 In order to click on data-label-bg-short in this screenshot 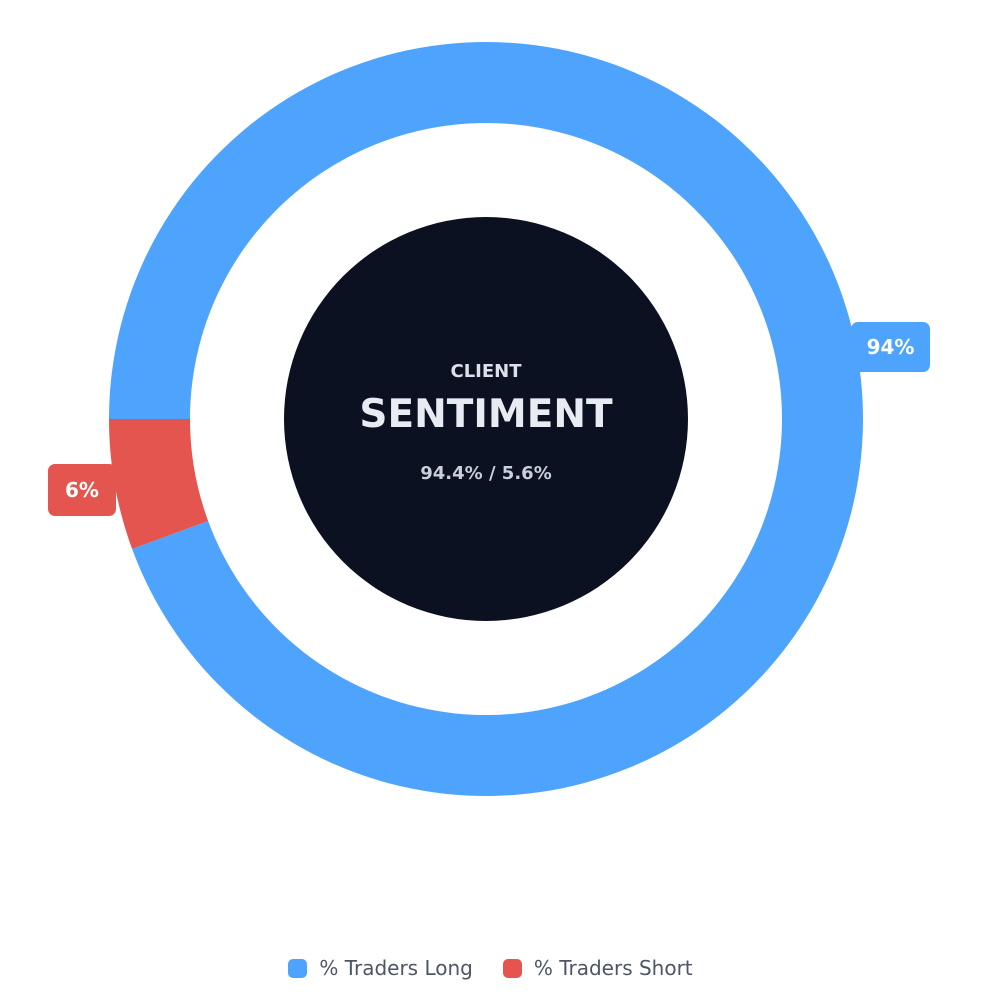, I will do `click(82, 490)`.